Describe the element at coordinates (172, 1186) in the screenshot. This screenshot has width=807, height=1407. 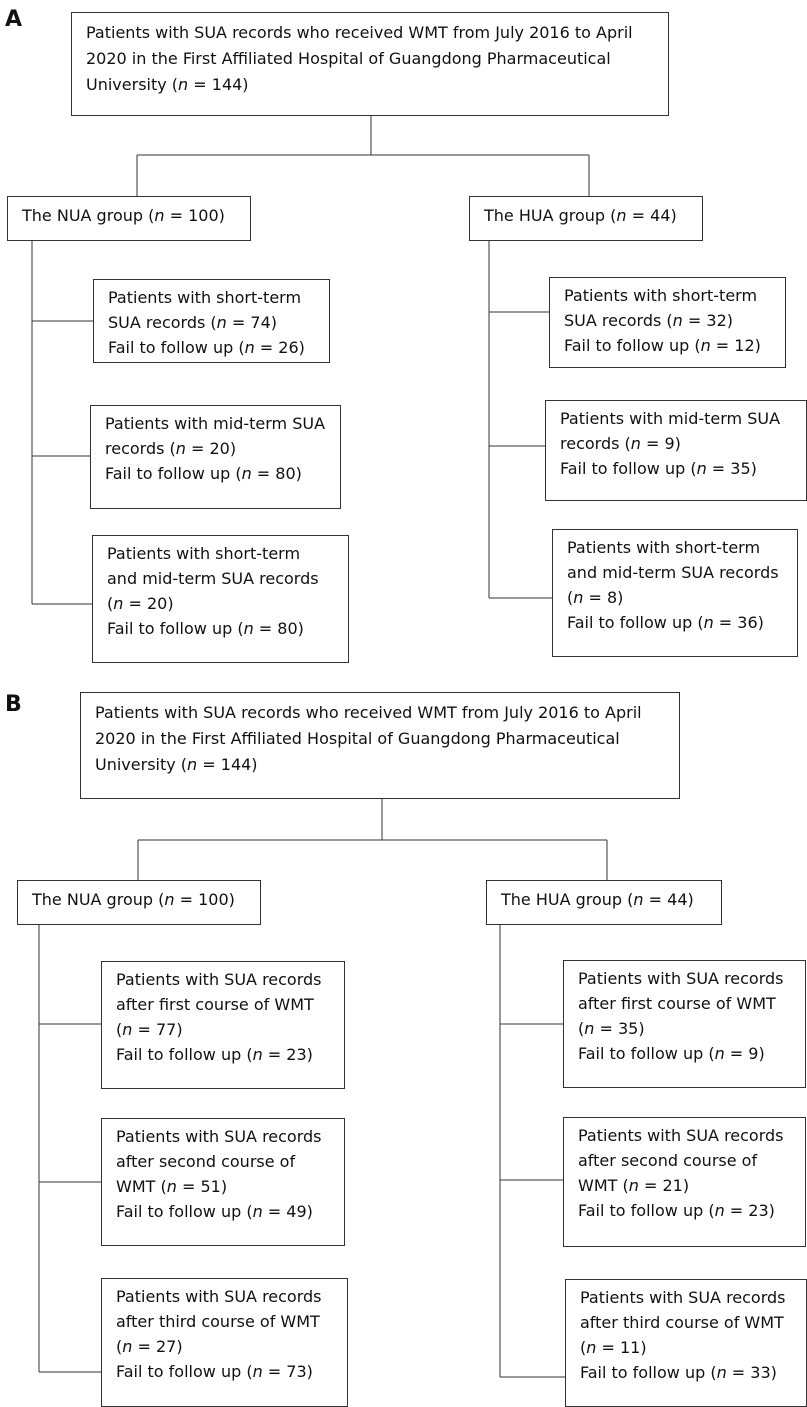
I see `panel-b-nua-child-2-line-3: WMT (n = 51)` at that location.